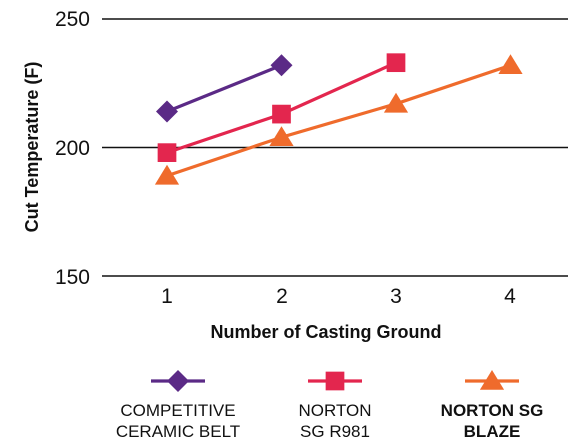 This screenshot has width=569, height=448. What do you see at coordinates (282, 296) in the screenshot?
I see `x-tick-label: 2` at bounding box center [282, 296].